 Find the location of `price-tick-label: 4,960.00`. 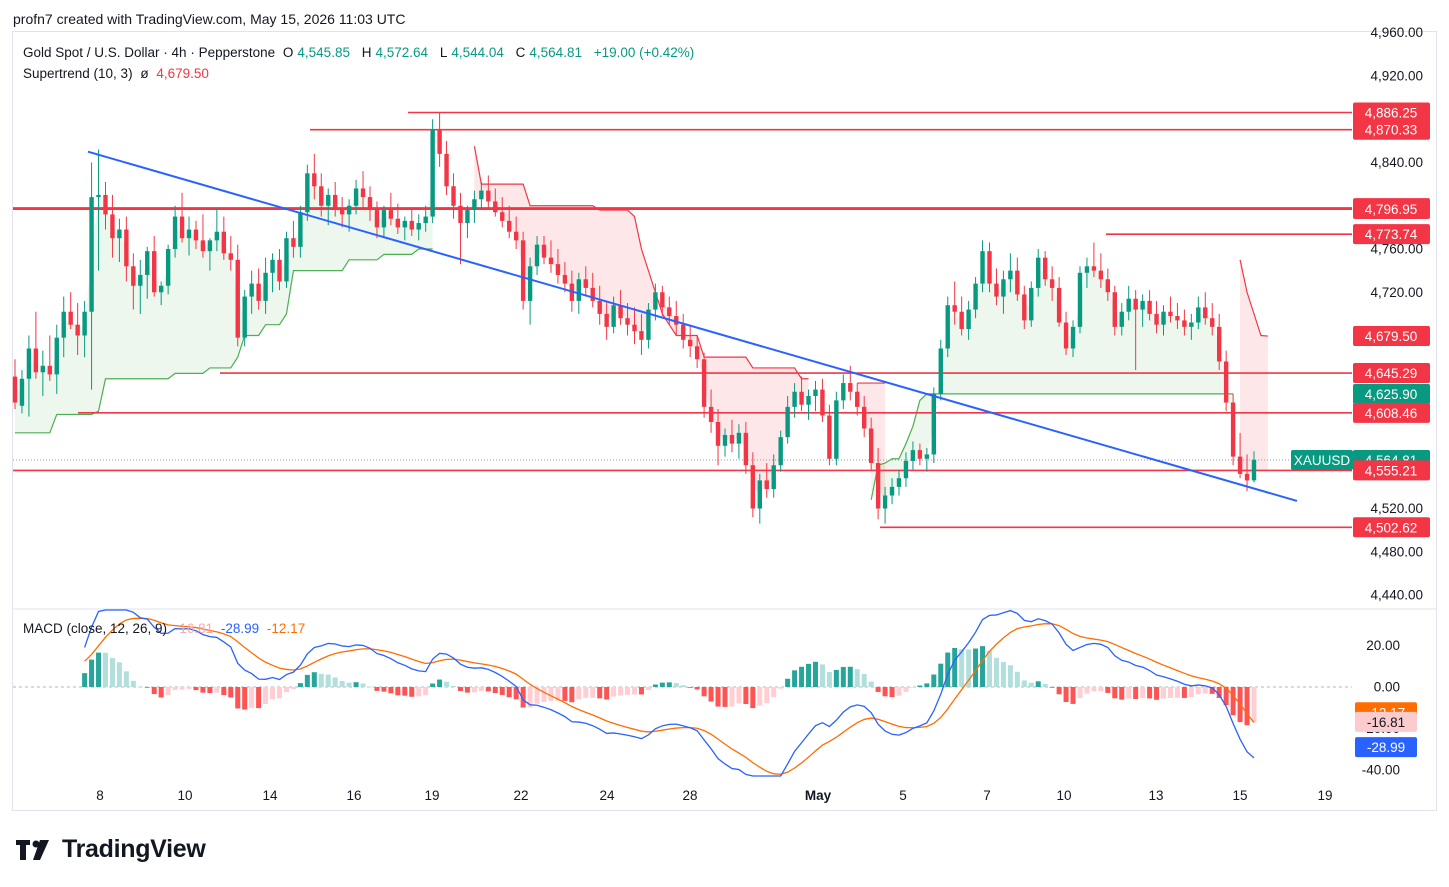

price-tick-label: 4,960.00 is located at coordinates (1396, 32).